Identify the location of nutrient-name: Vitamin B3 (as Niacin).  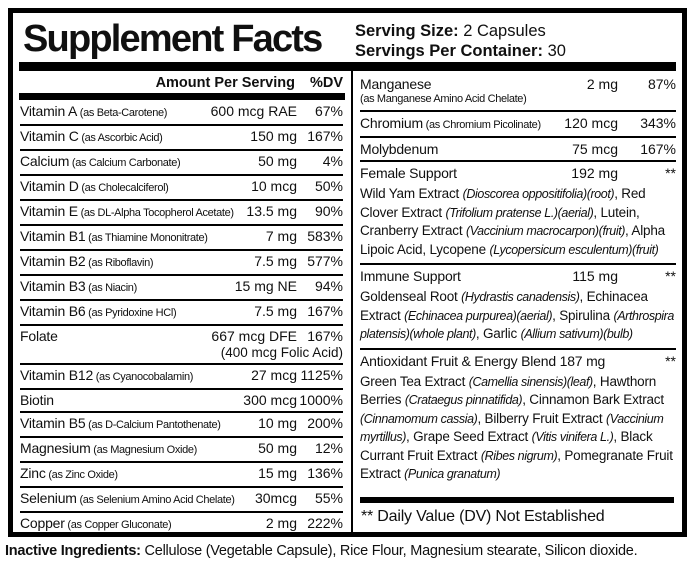
(125, 287).